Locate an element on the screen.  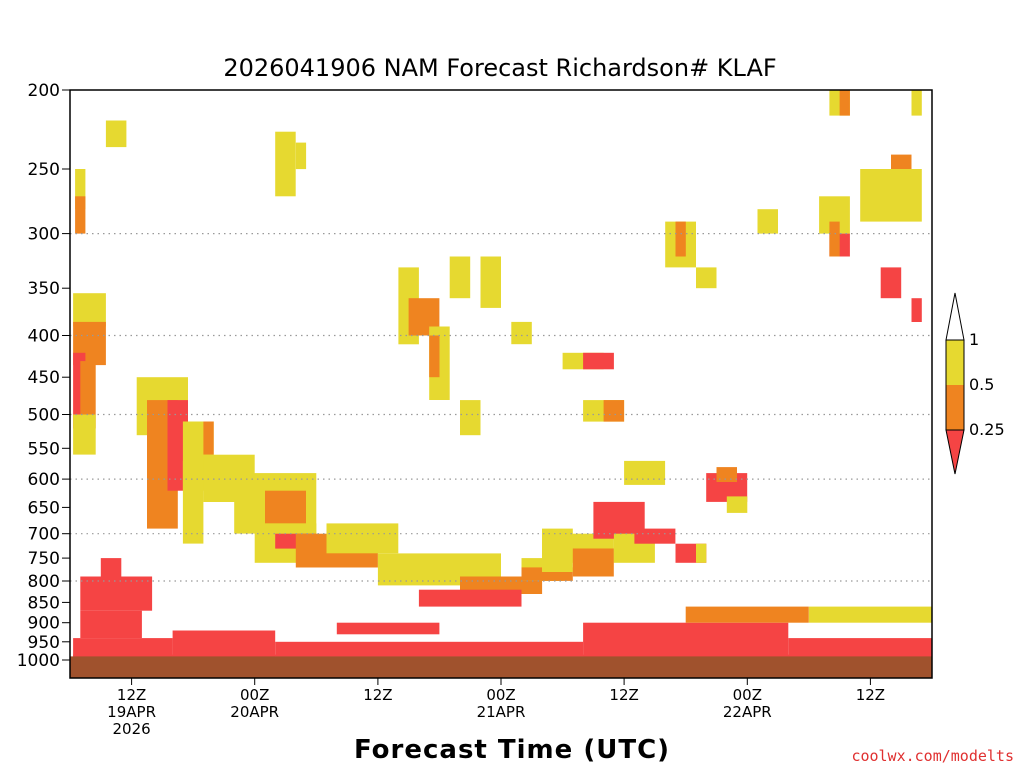
y-tick-label: 350 is located at coordinates (44, 289).